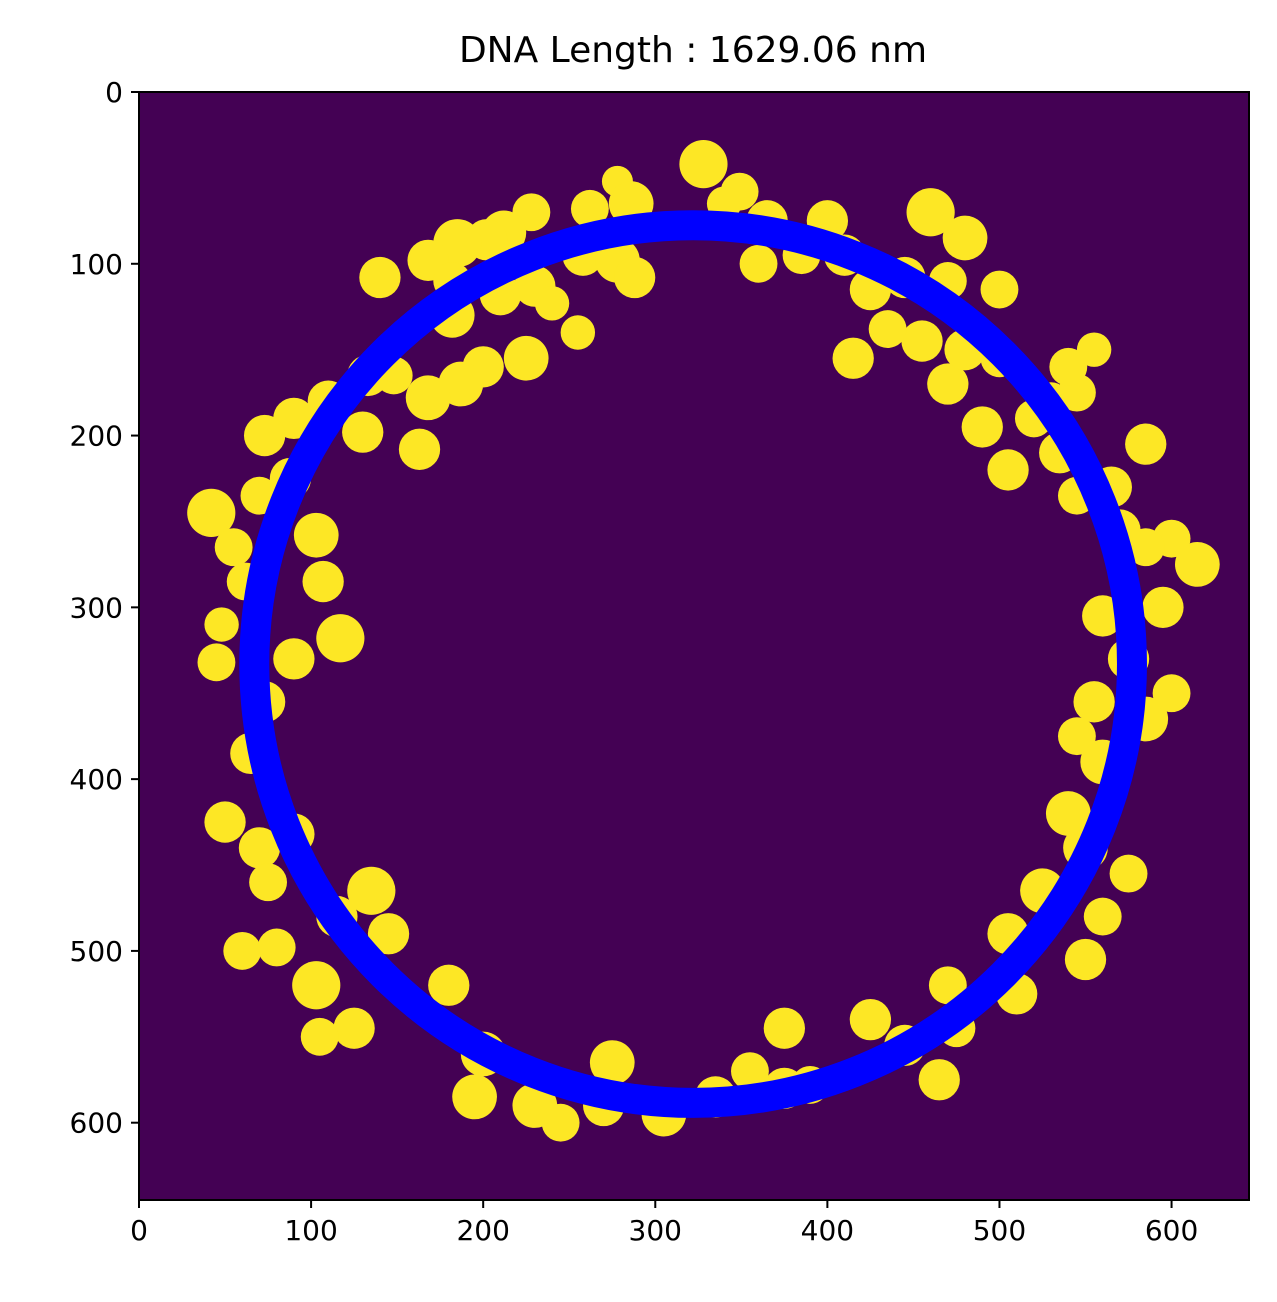 The height and width of the screenshot is (1302, 1277). I want to click on y-tick-label: 400, so click(96, 779).